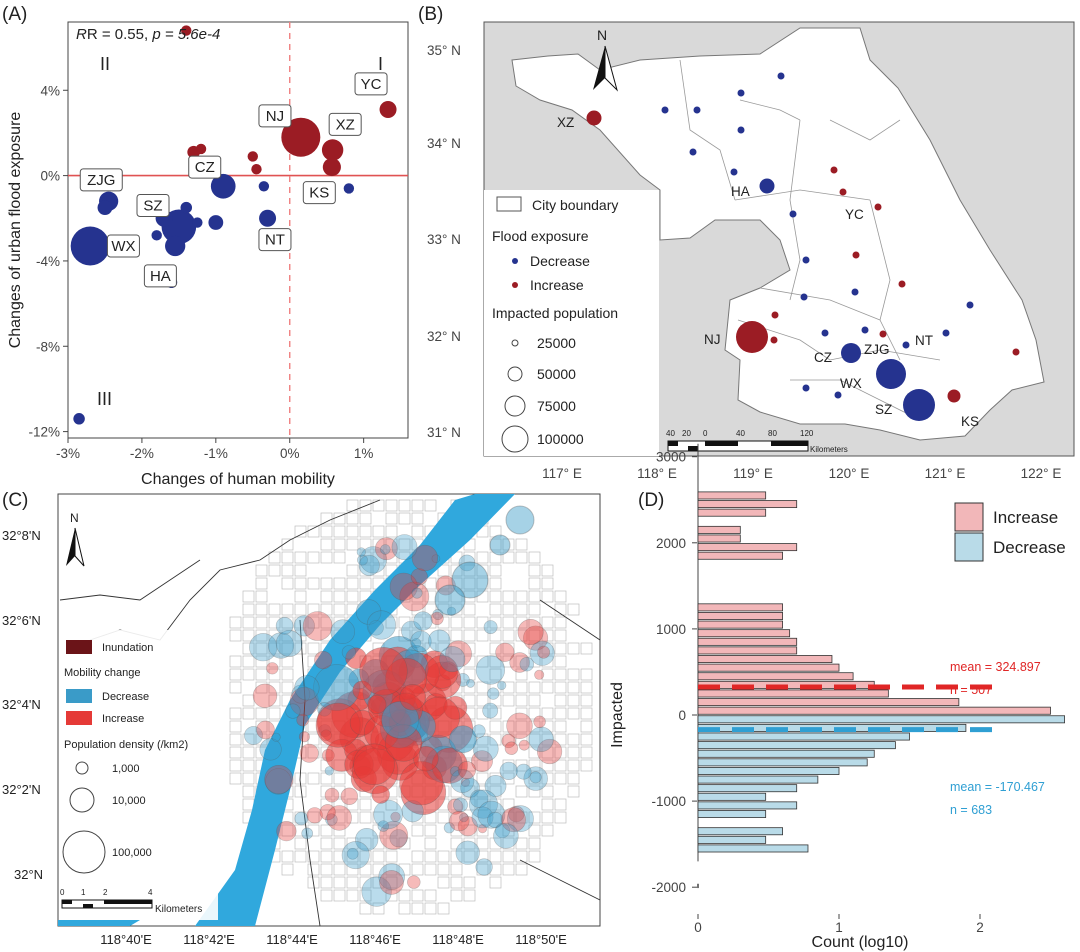 The width and height of the screenshot is (1080, 952). Describe the element at coordinates (275, 240) in the screenshot. I see `scatter-label-text: NT` at that location.